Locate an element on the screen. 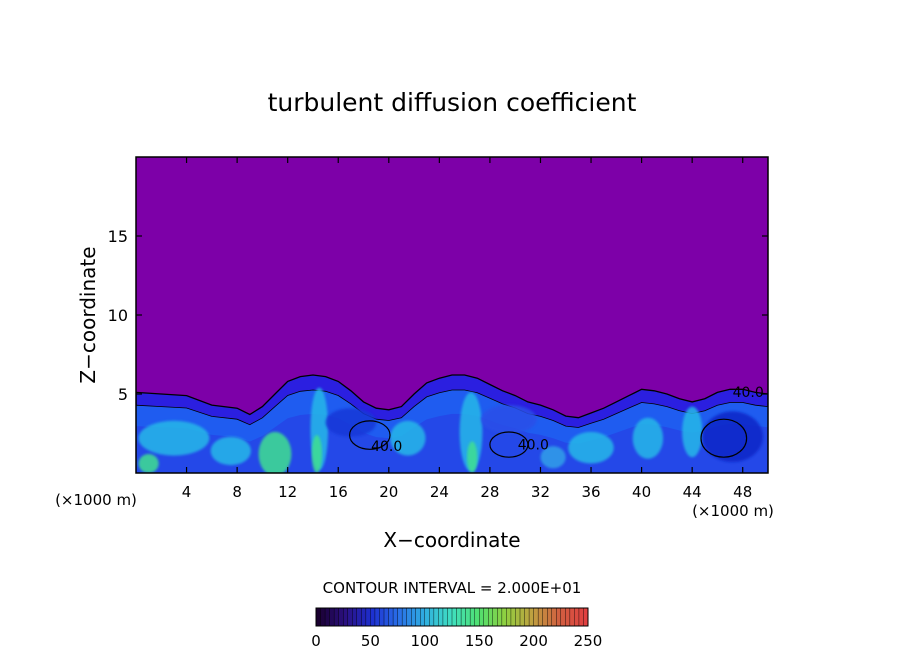 The height and width of the screenshot is (654, 904). colorbar-tick-label: 0 is located at coordinates (316, 641).